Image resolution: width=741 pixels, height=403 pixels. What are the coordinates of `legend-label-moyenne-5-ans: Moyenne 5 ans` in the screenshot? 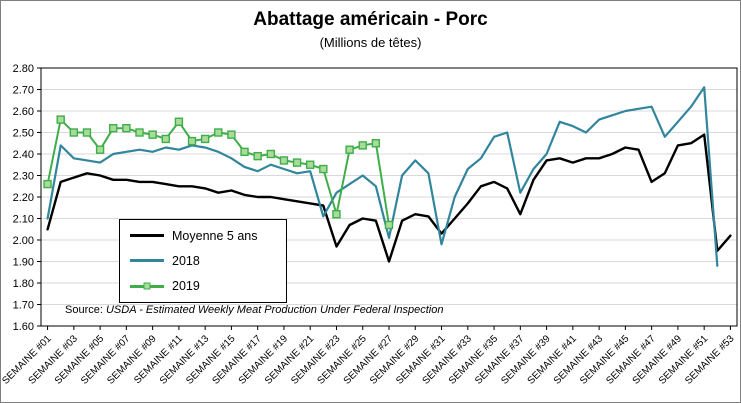 It's located at (215, 235).